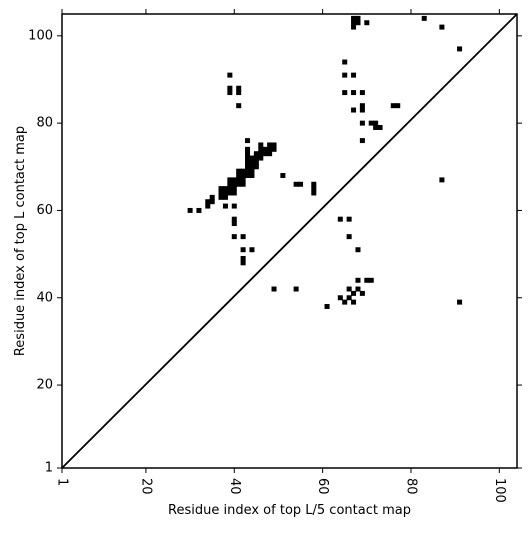 The width and height of the screenshot is (531, 536). I want to click on x-tick-label: 1, so click(62, 482).